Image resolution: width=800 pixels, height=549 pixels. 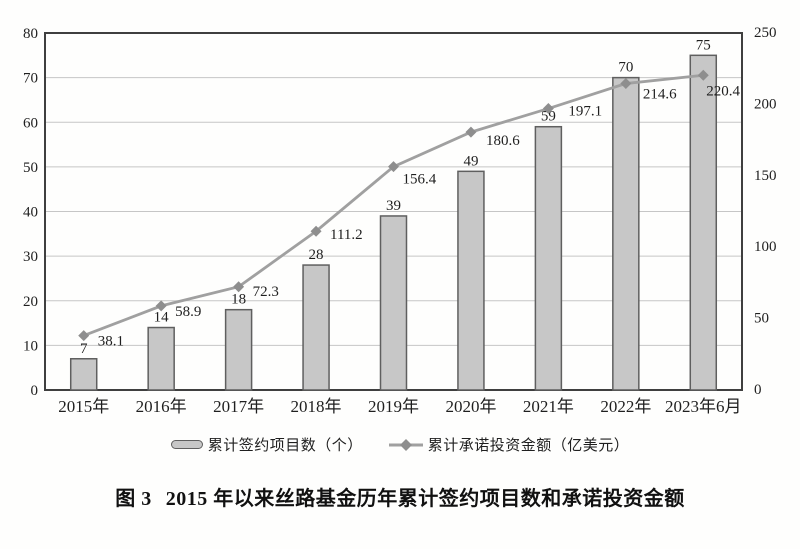 What do you see at coordinates (723, 91) in the screenshot?
I see `line-value-label: 220.4` at bounding box center [723, 91].